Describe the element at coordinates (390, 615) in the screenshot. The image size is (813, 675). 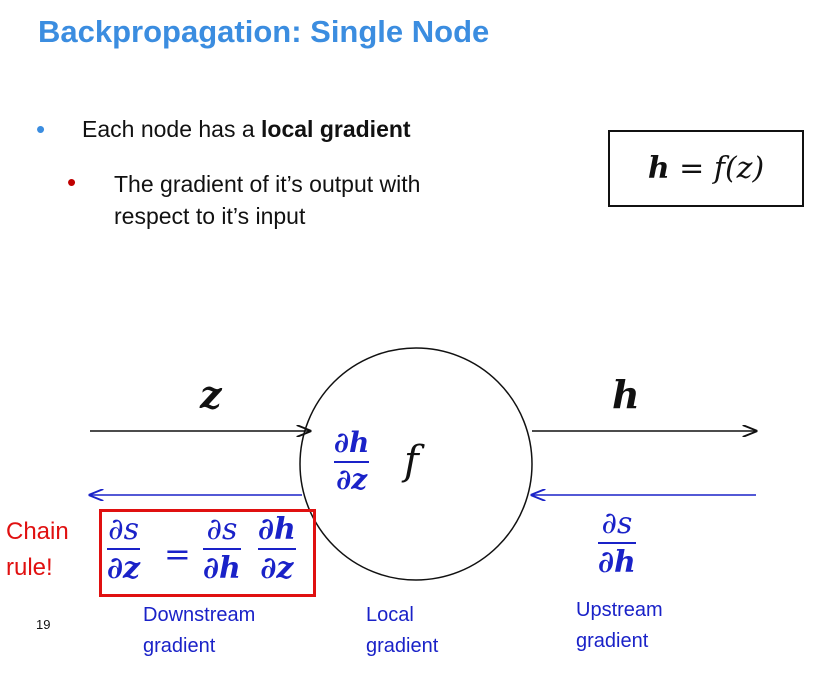
I see `local-label-line1: Local` at that location.